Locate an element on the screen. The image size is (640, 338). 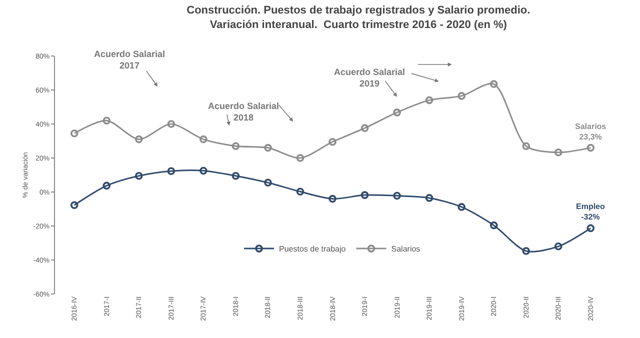
annotation: Empleo -32% is located at coordinates (591, 212).